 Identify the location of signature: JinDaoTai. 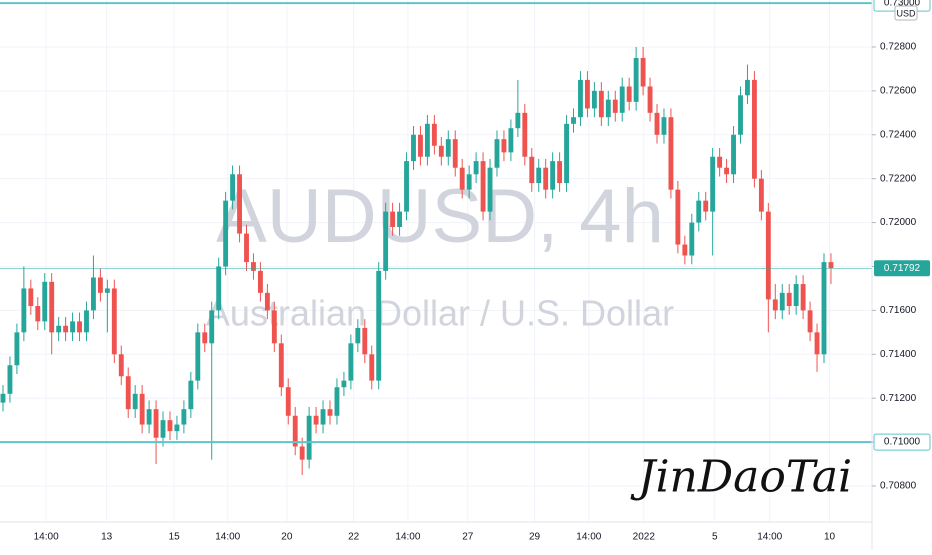
(741, 477).